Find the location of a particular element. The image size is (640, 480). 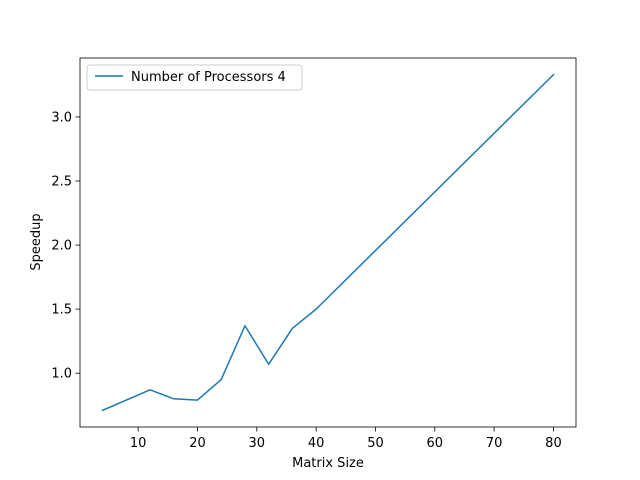

y-tick-label: 1.5 is located at coordinates (61, 310).